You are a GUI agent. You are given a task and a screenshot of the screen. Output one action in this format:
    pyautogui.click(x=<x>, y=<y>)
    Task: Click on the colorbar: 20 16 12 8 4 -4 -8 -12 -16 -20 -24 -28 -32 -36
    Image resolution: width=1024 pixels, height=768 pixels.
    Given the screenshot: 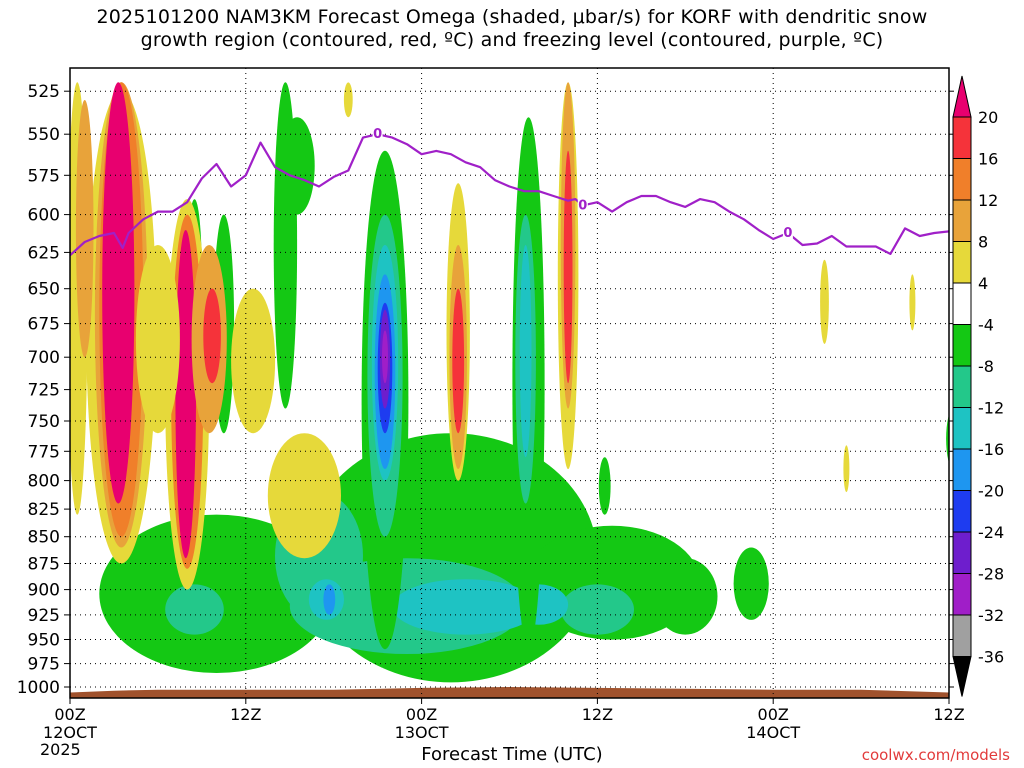 What is the action you would take?
    pyautogui.click(x=978, y=386)
    